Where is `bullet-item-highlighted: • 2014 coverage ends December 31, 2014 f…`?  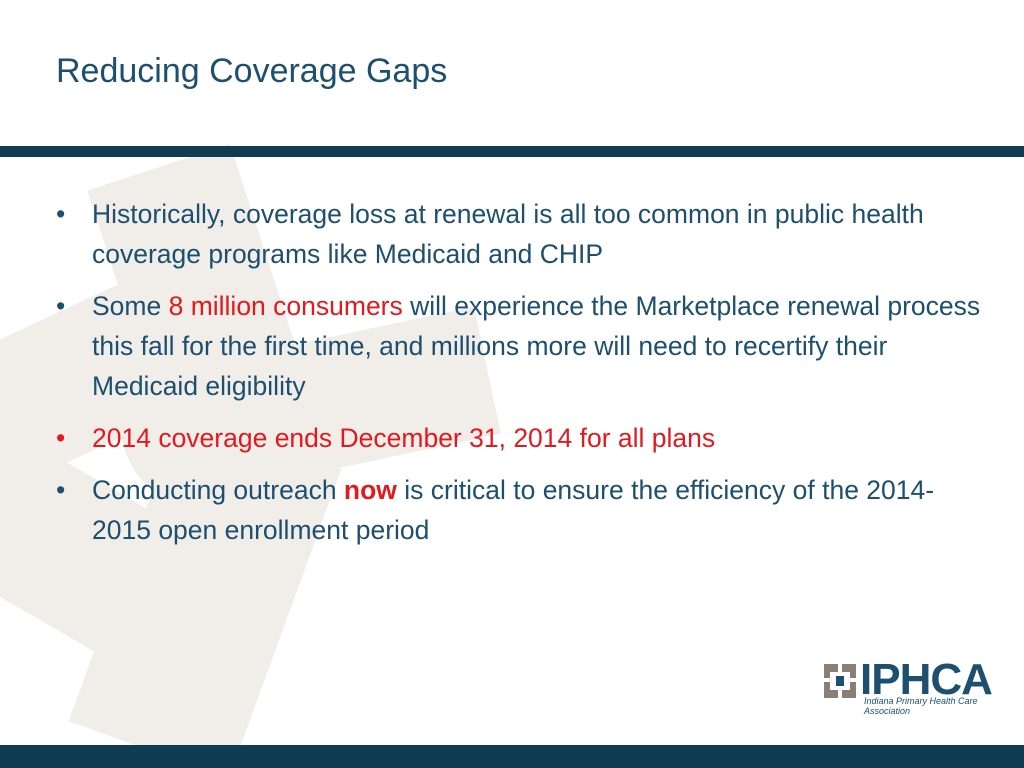 bullet-item-highlighted: • 2014 coverage ends December 31, 2014 f… is located at coordinates (521, 438).